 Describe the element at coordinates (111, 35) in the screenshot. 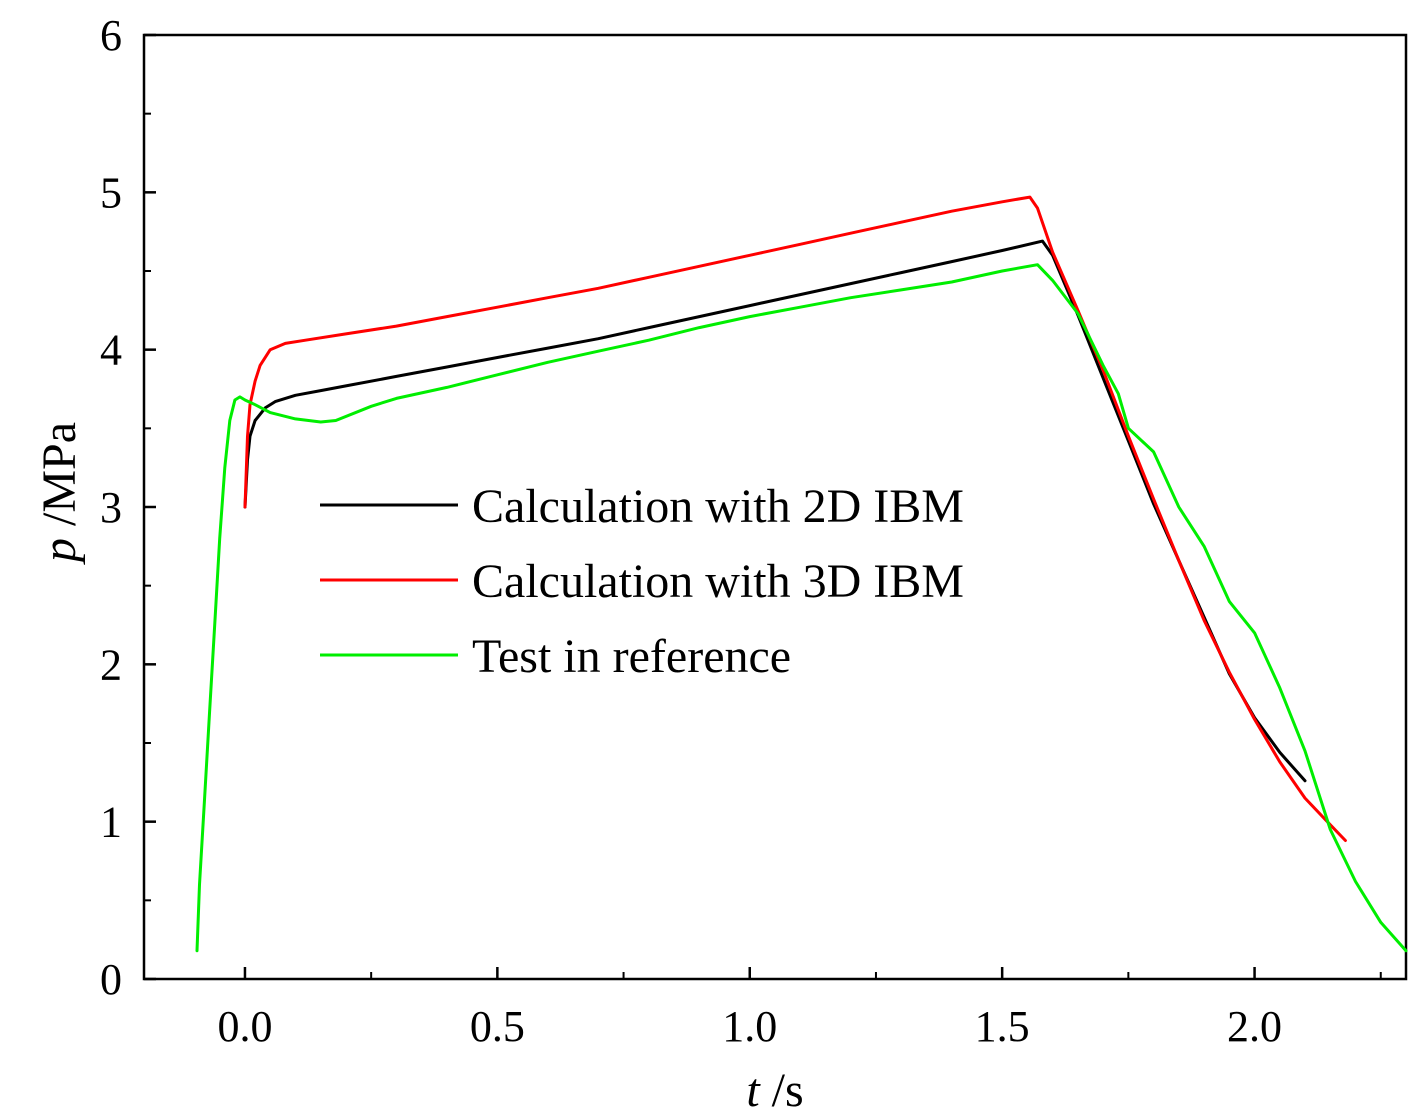

I see `y-tick-label: 6` at that location.